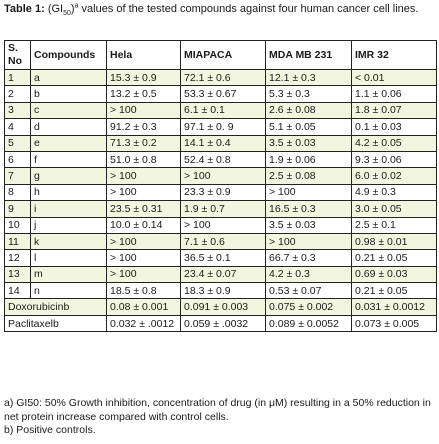  Describe the element at coordinates (68, 258) in the screenshot. I see `table-cell-compound: l` at that location.